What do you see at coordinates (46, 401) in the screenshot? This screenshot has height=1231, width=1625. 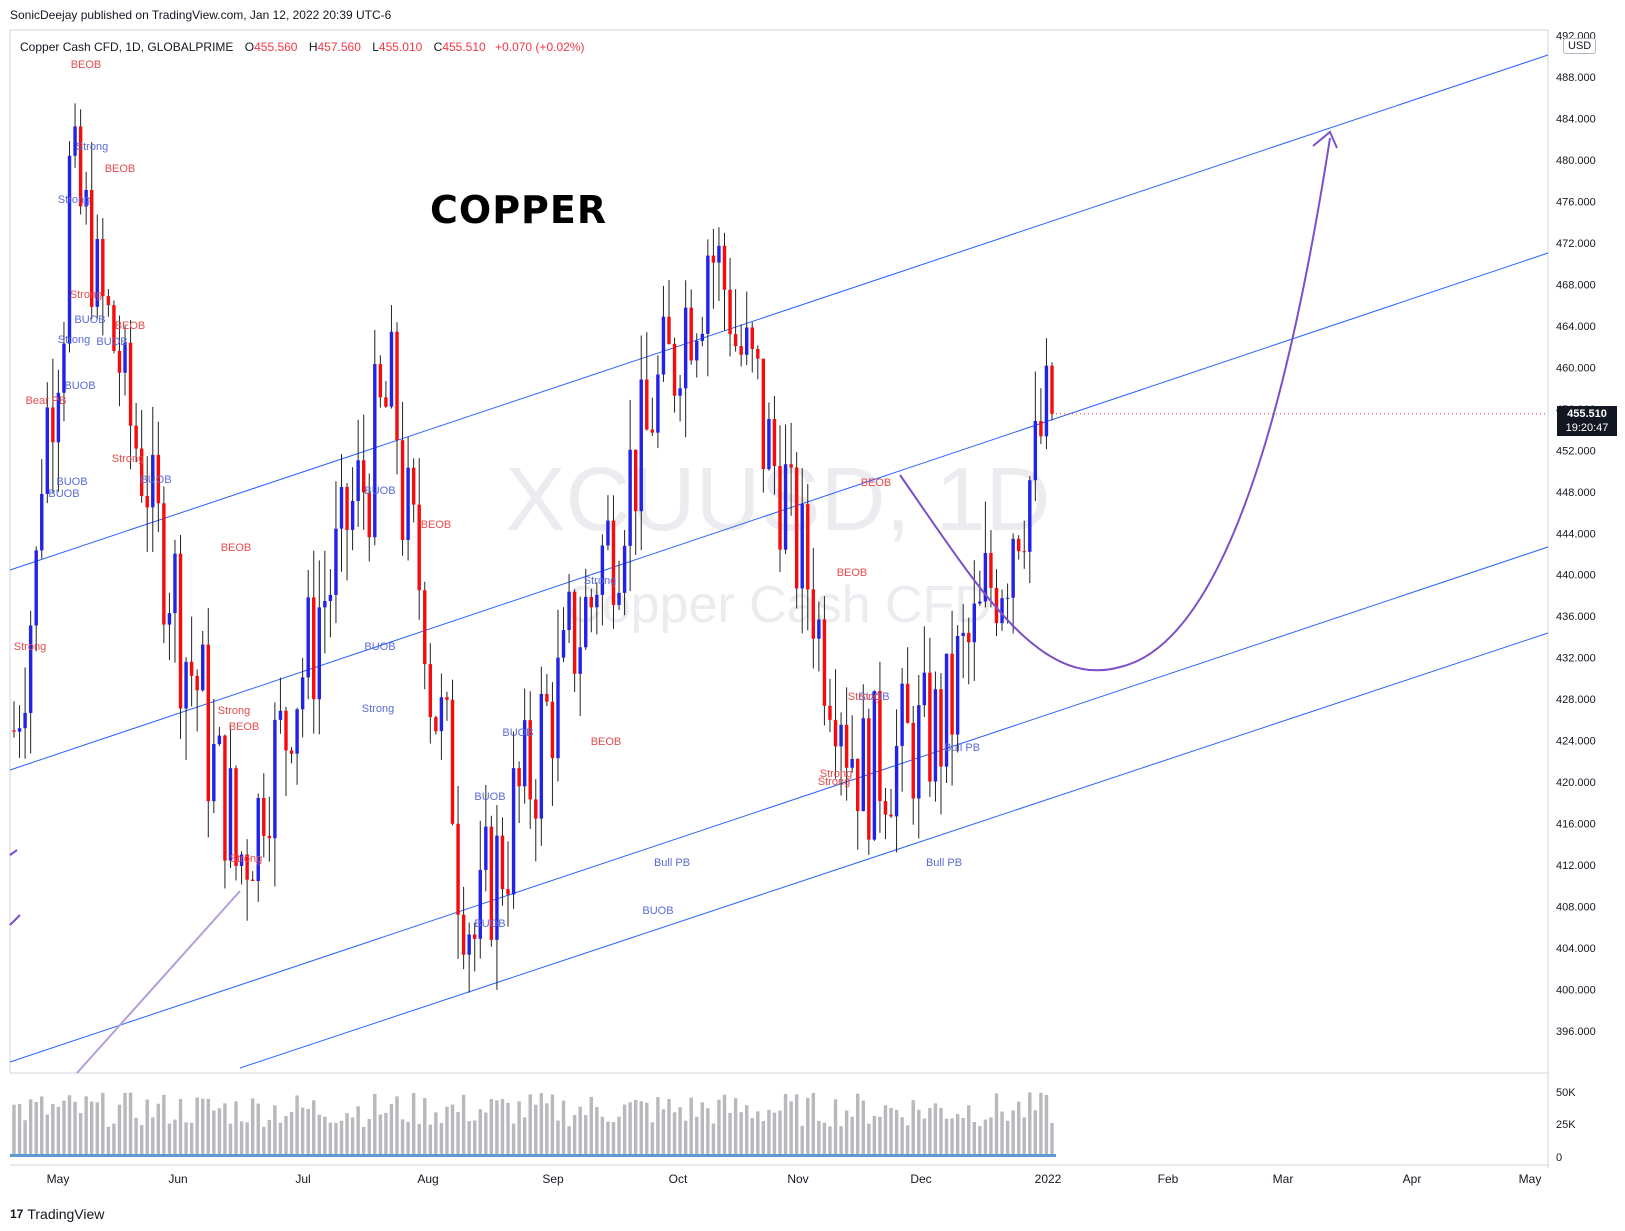 I see `signal-label: Bear PB` at bounding box center [46, 401].